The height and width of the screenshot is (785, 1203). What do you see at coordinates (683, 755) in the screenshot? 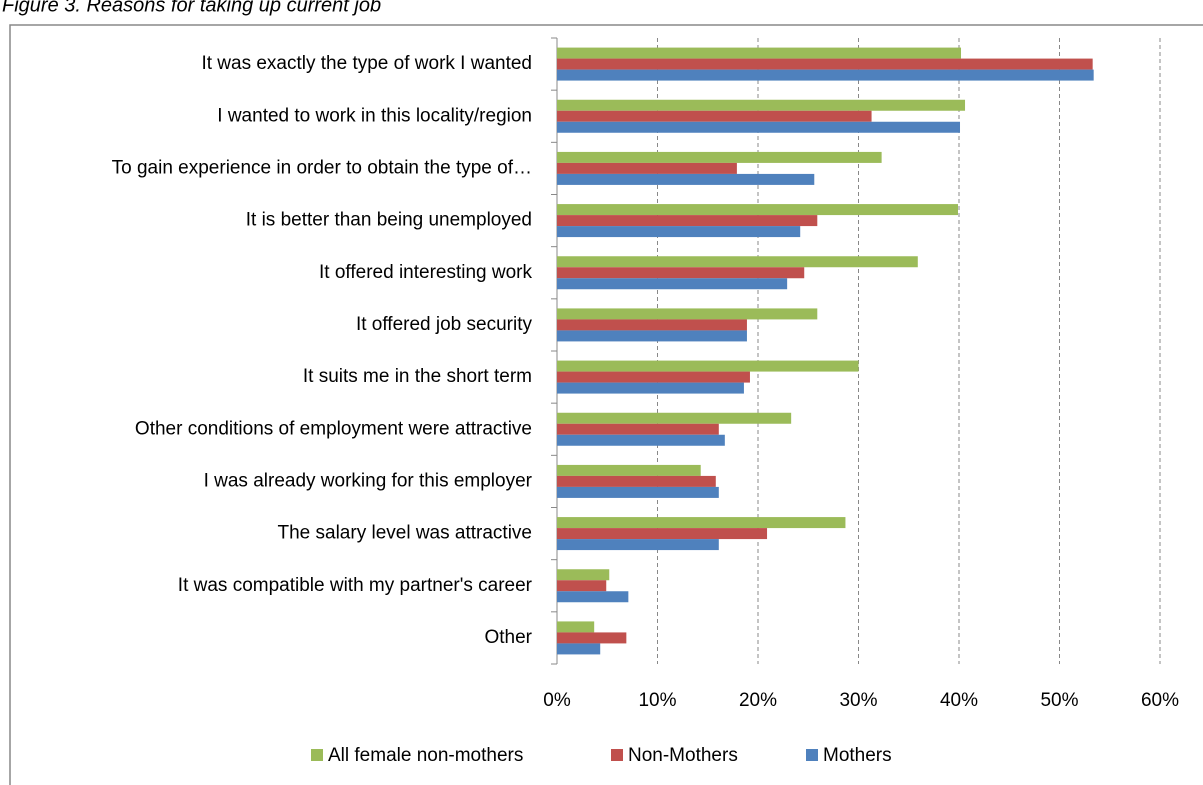
I see `legend-label: Non-Mothers` at bounding box center [683, 755].